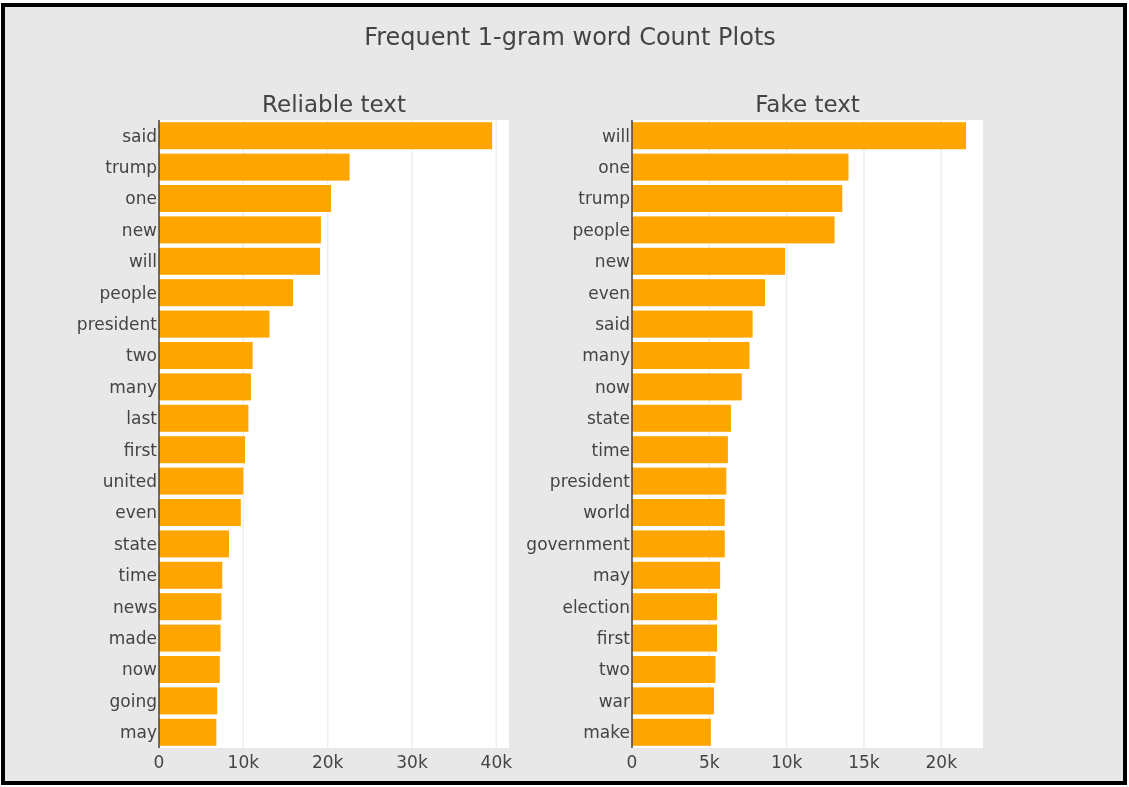 Image resolution: width=1129 pixels, height=787 pixels. What do you see at coordinates (614, 700) in the screenshot?
I see `y-tick-label: war` at bounding box center [614, 700].